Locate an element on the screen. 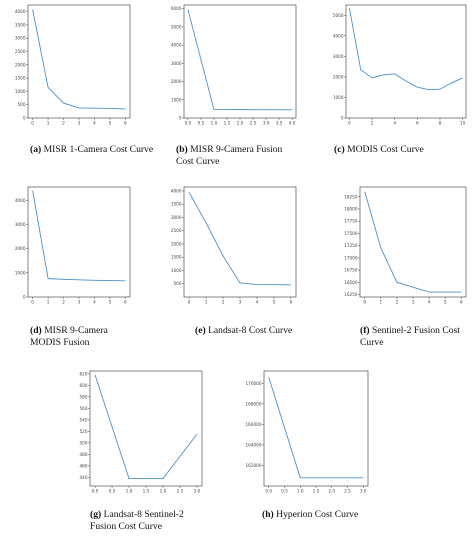  y-tick-label: 170000 is located at coordinates (254, 383).